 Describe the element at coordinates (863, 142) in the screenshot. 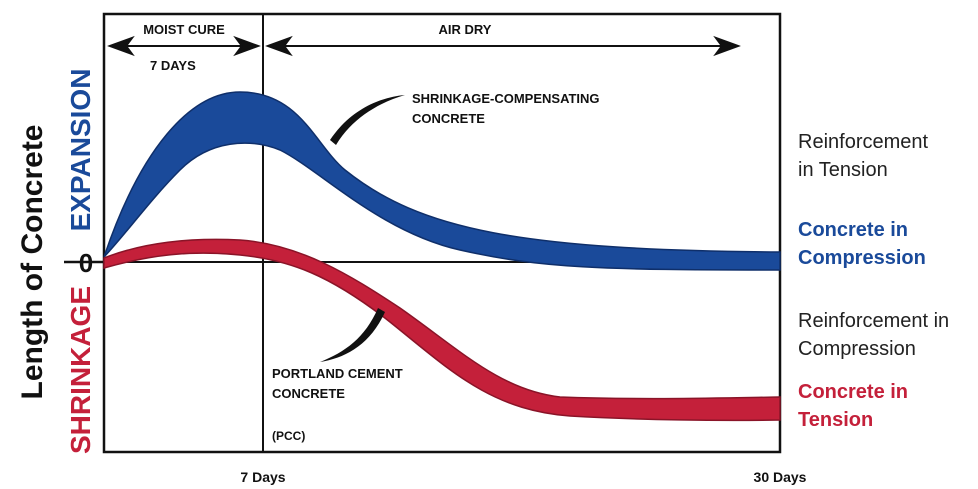

I see `note-reinforcement-tension-line1: Reinforcement` at that location.